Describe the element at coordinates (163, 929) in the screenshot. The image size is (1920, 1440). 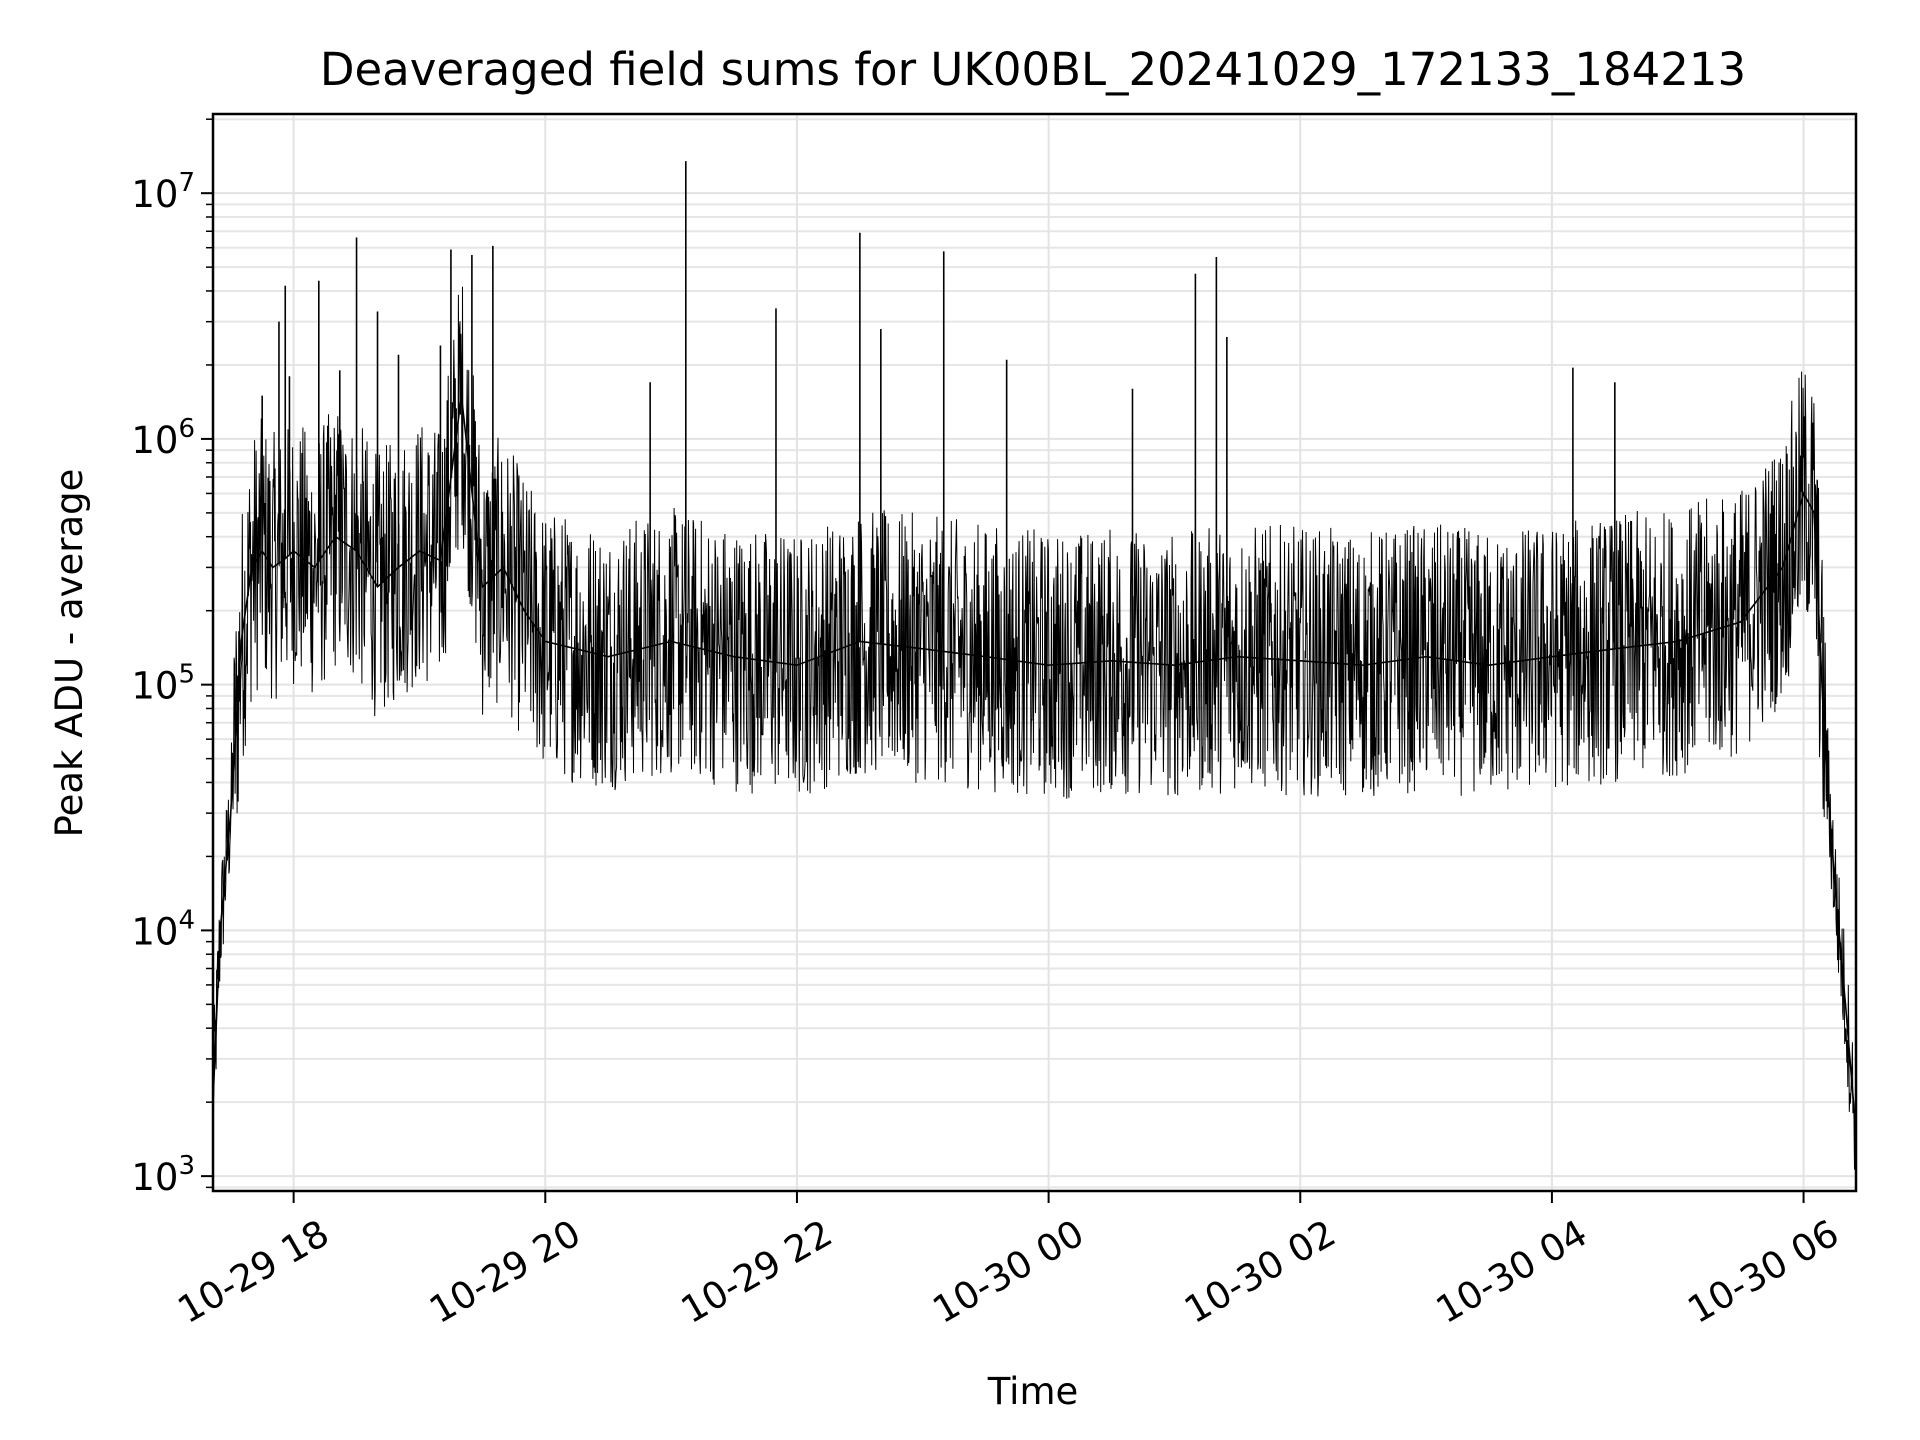
I see `y-tick-label: 104` at that location.